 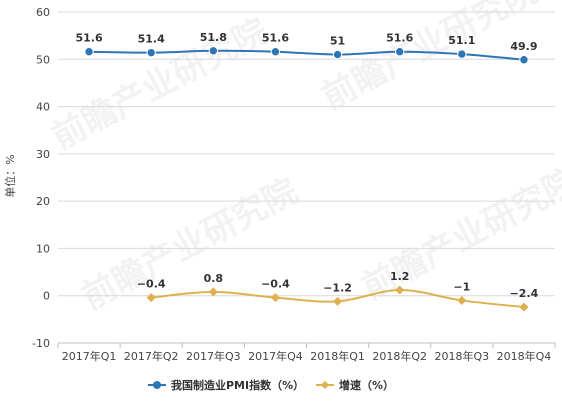 I want to click on data-label: 51.1, so click(x=461, y=40).